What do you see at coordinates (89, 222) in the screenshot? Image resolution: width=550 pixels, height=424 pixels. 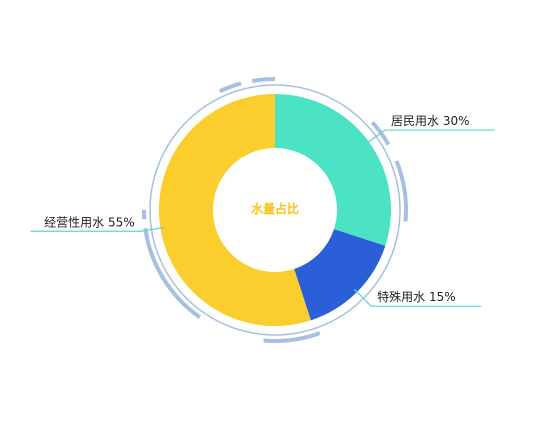 I see `slice-label-2: 经营性用水 55%` at bounding box center [89, 222].